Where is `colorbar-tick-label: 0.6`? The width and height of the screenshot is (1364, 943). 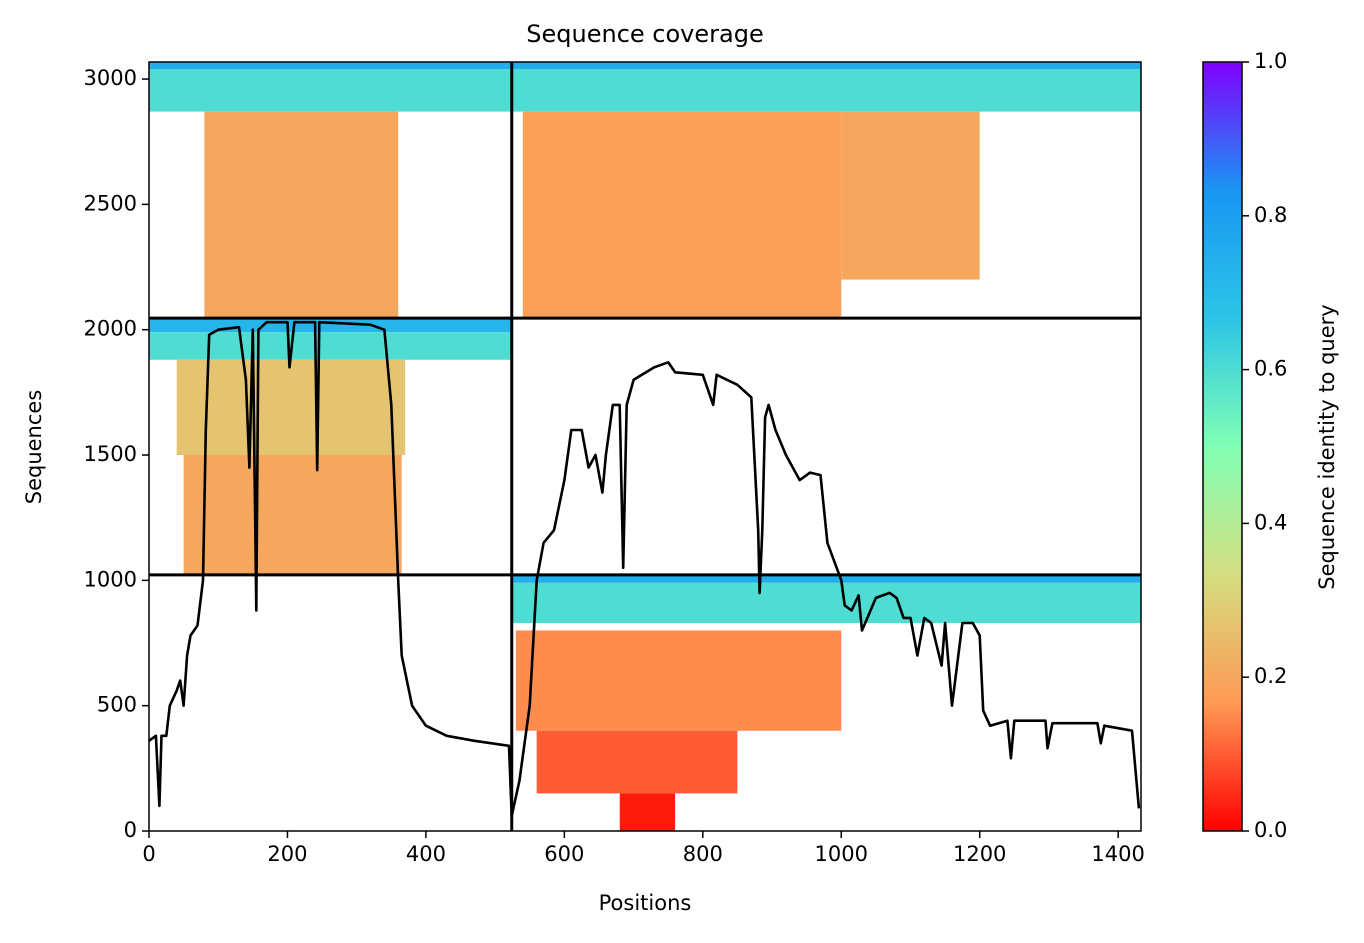
colorbar-tick-label: 0.6 is located at coordinates (1270, 369).